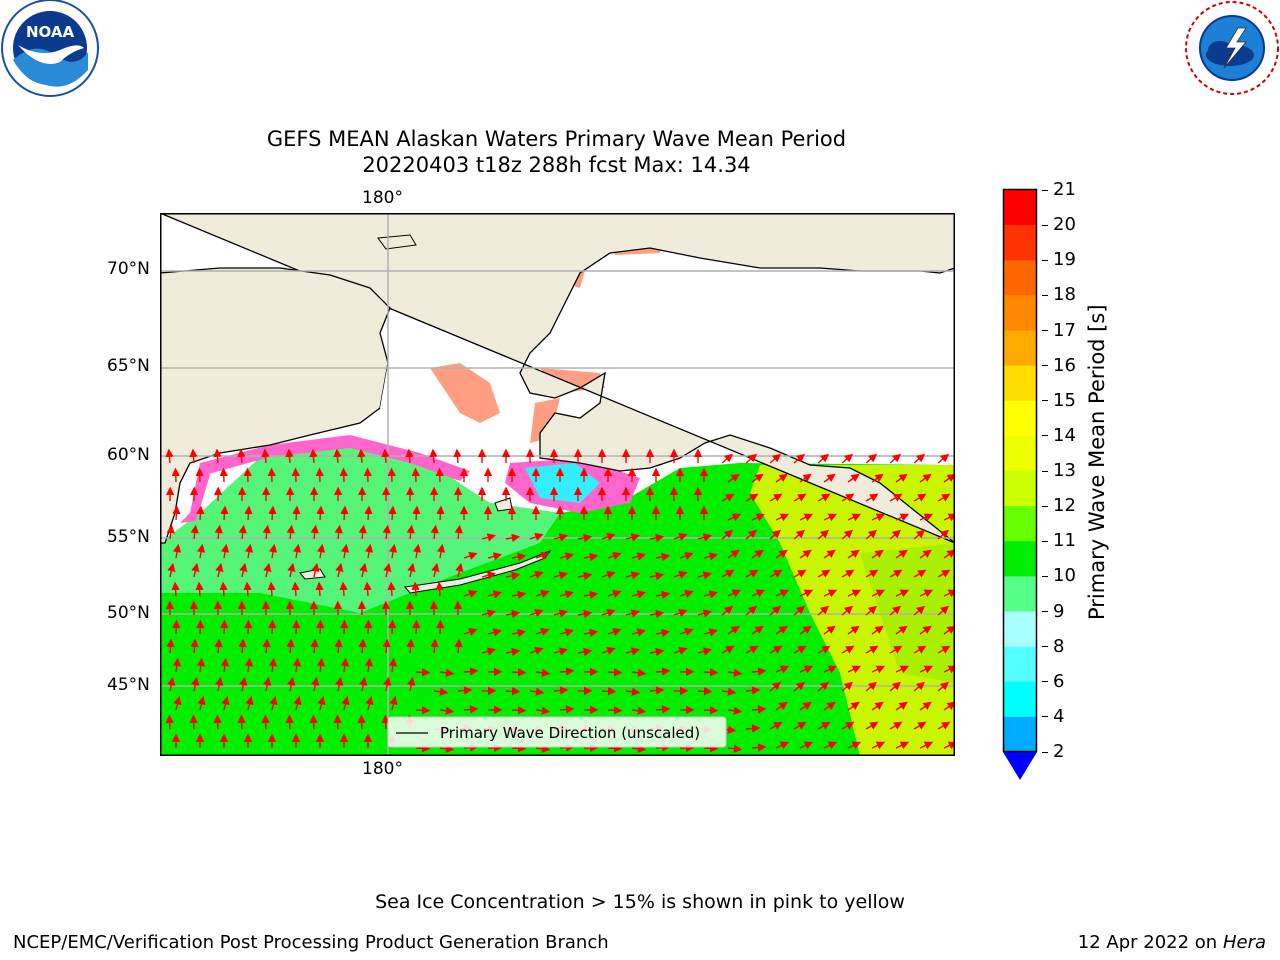 This screenshot has width=1280, height=960. What do you see at coordinates (570, 733) in the screenshot?
I see `legend-label: Primary Wave Direction (unscaled)` at bounding box center [570, 733].